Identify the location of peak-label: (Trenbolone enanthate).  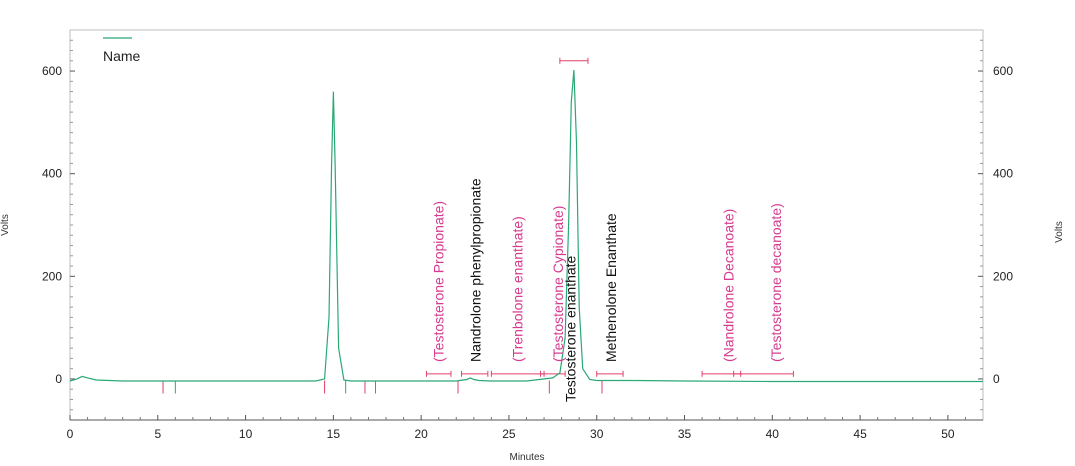
(518, 289).